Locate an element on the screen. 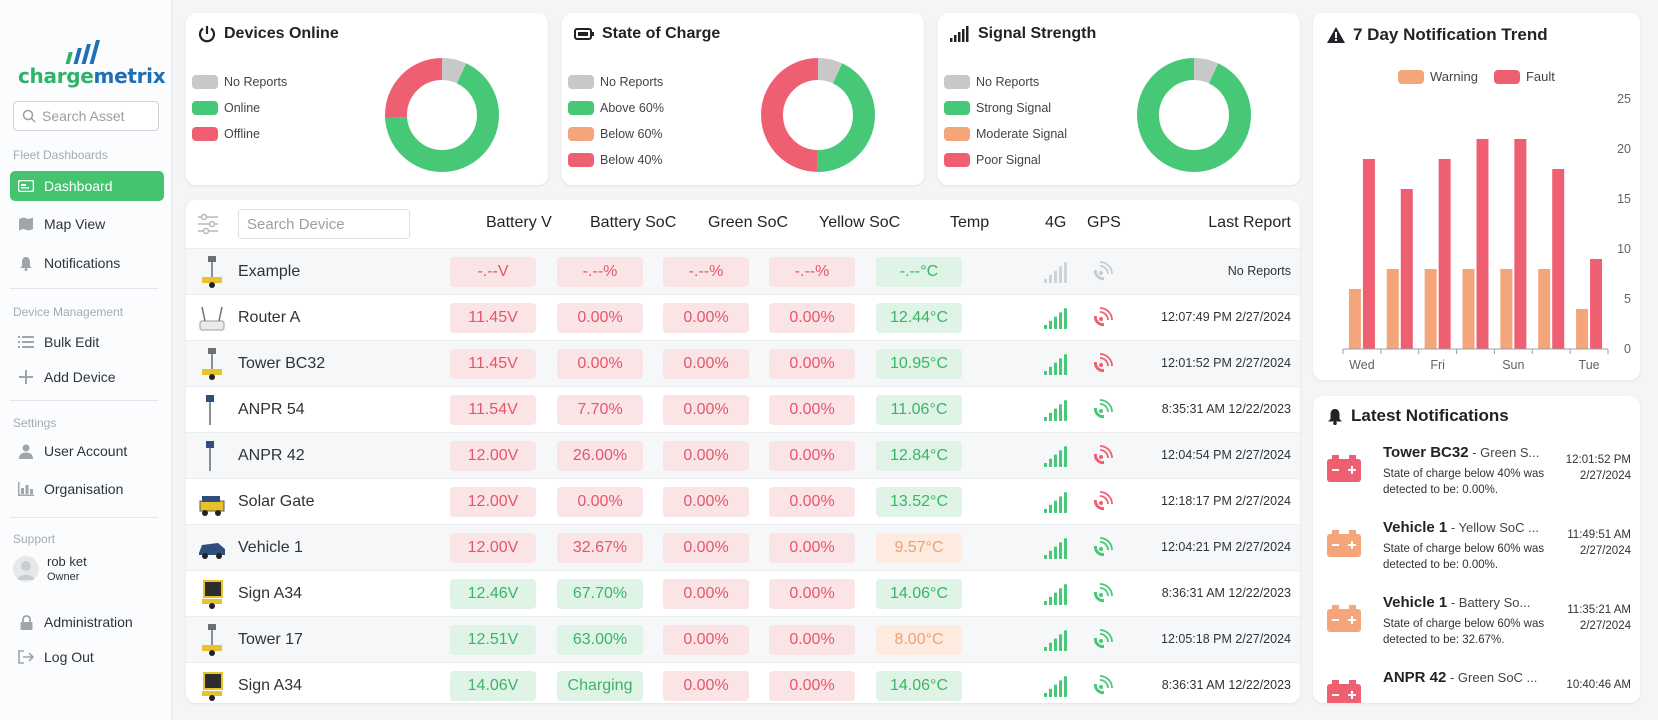 The height and width of the screenshot is (720, 1658). donut-segment-online is located at coordinates (442, 115).